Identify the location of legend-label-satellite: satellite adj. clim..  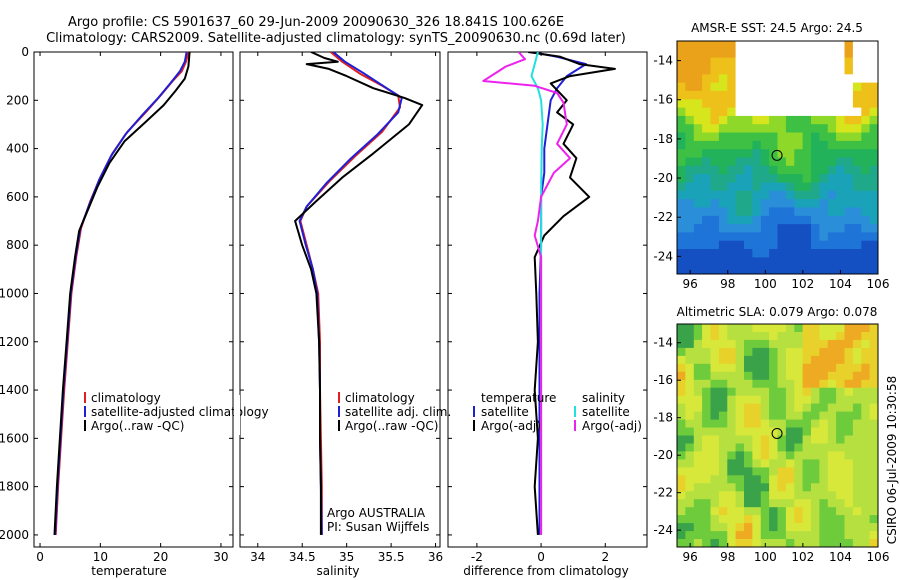
(398, 412).